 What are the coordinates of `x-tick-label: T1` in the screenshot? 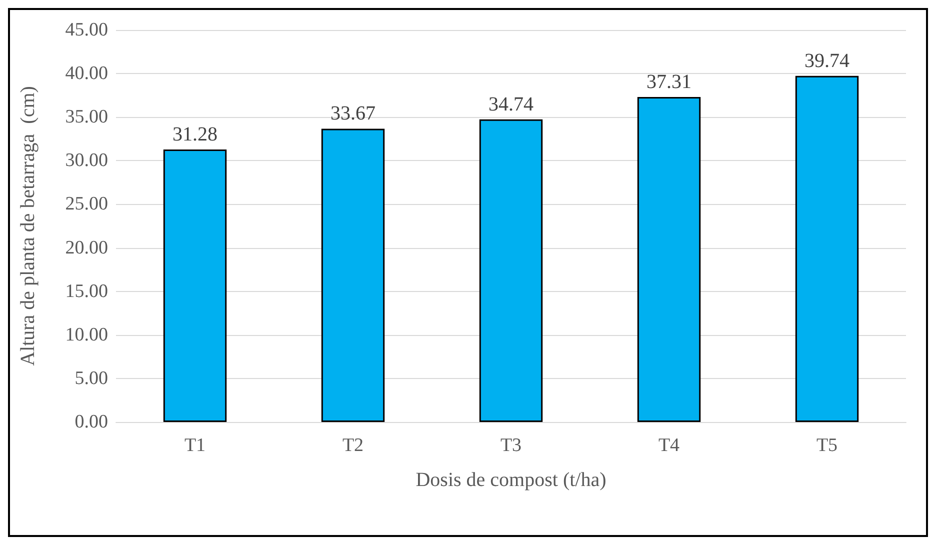 It's located at (195, 445).